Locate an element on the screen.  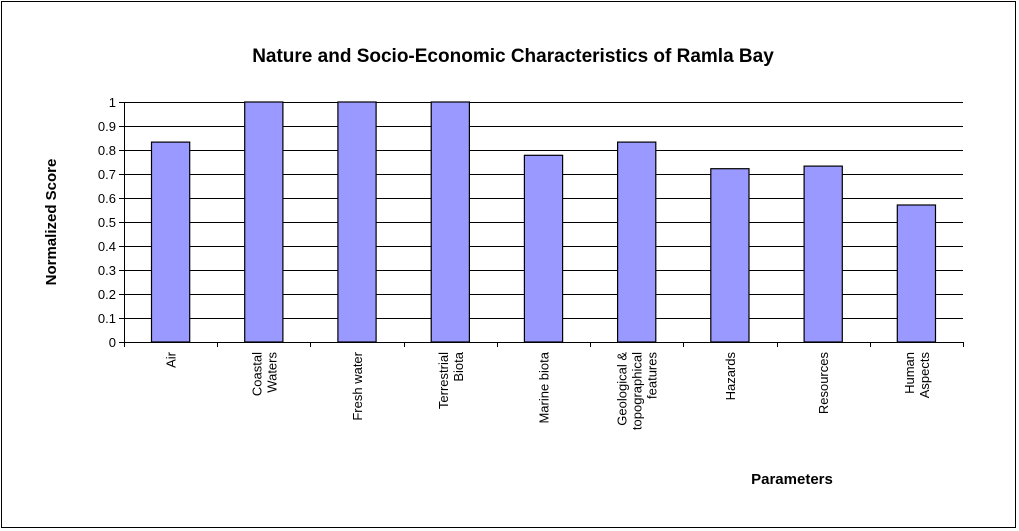
x-tick-label: Air is located at coordinates (171, 359).